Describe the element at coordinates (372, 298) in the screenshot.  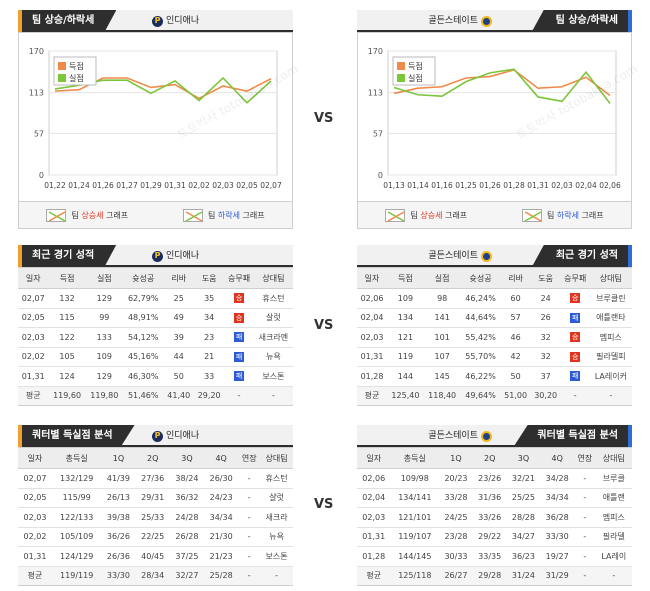
I see `table-cell: 02,06` at that location.